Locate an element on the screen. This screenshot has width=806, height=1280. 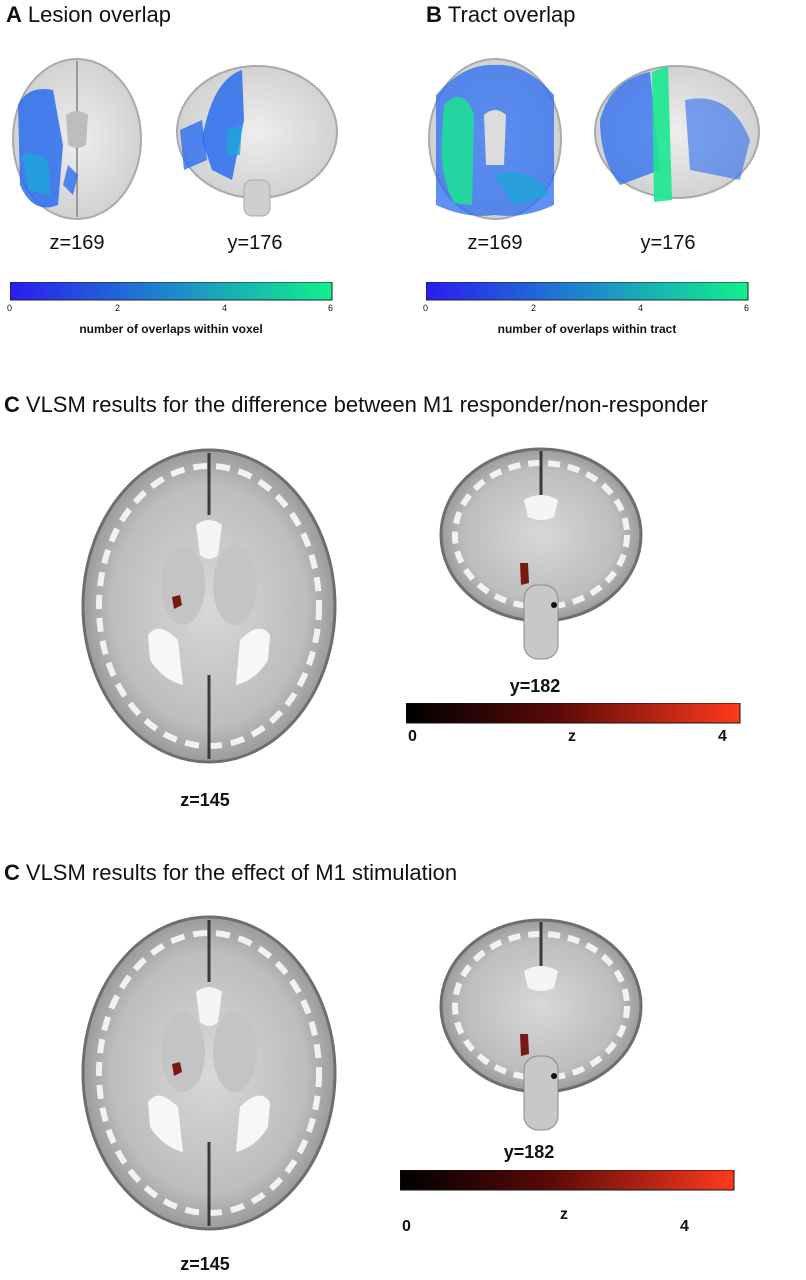
panel-b-colorbar is located at coordinates (587, 291).